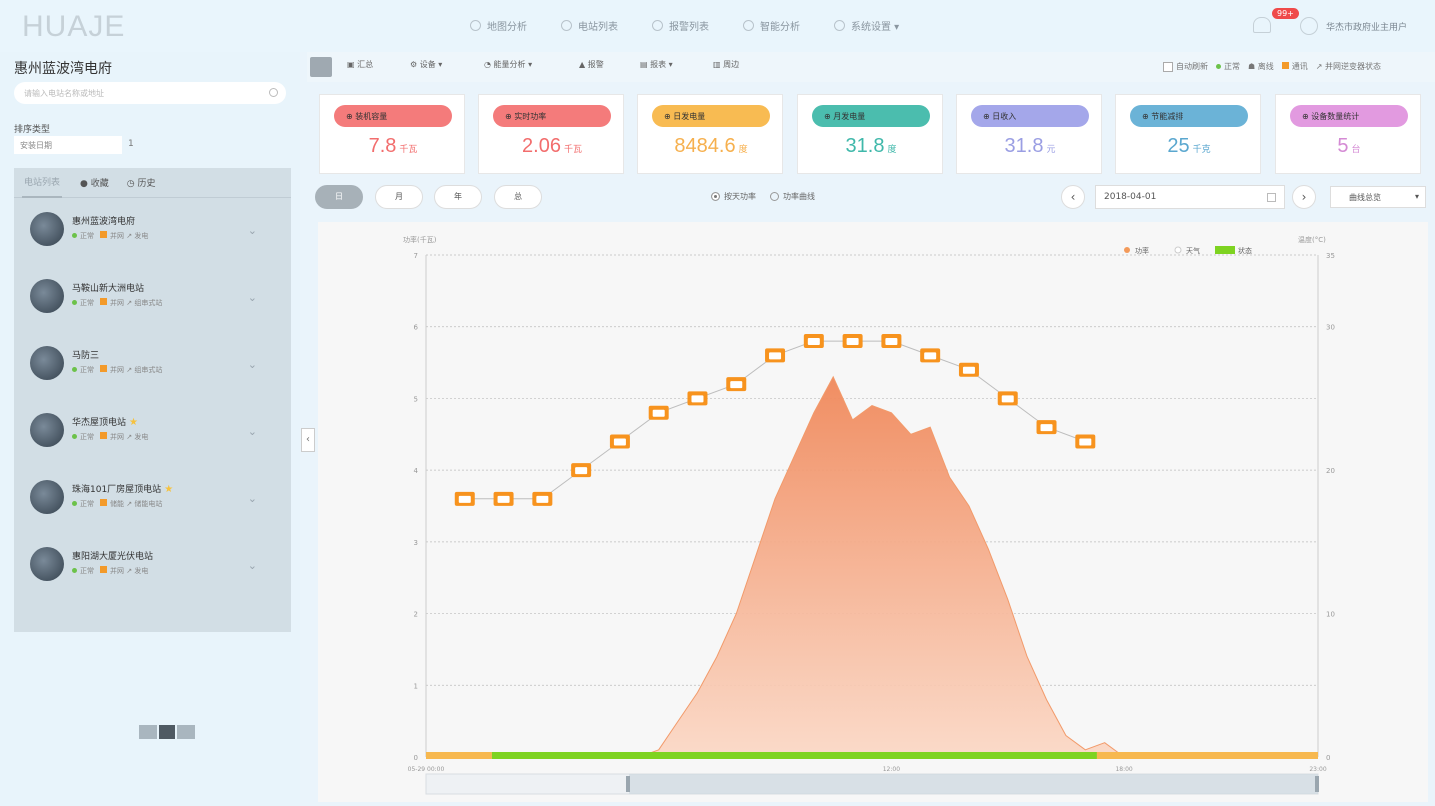 This screenshot has height=806, width=1435. I want to click on curve-overview-dropdown: 曲线总览 ▾, so click(1378, 197).